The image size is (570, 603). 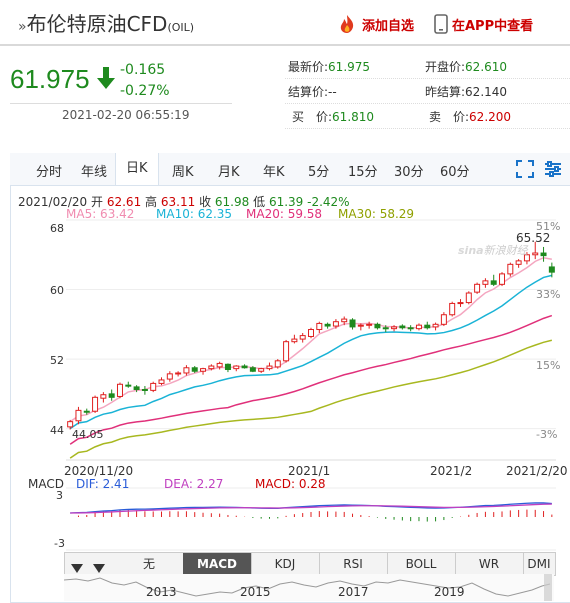 I want to click on indicator-kdj: KDJ, so click(x=285, y=564).